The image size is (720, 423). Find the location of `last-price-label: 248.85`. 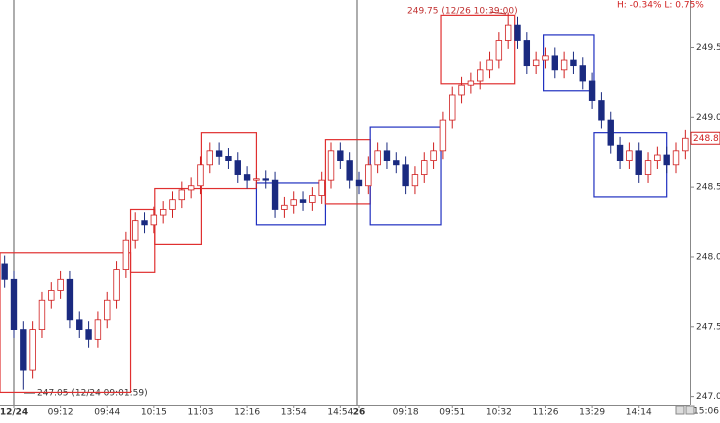

last-price-label: 248.85 is located at coordinates (706, 139).